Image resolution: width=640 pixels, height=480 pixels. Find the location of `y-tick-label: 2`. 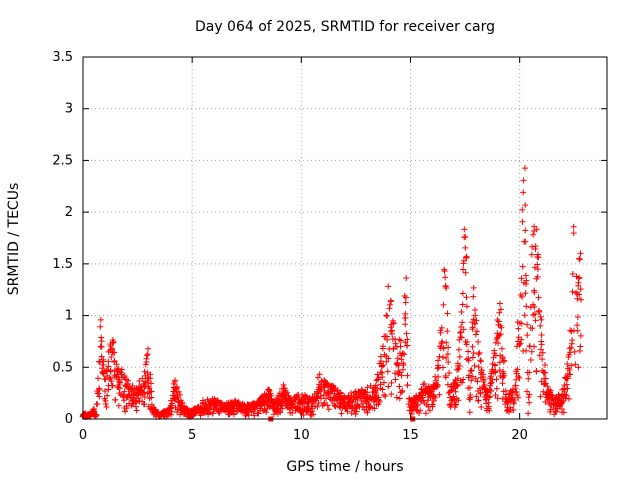

y-tick-label: 2 is located at coordinates (69, 212).